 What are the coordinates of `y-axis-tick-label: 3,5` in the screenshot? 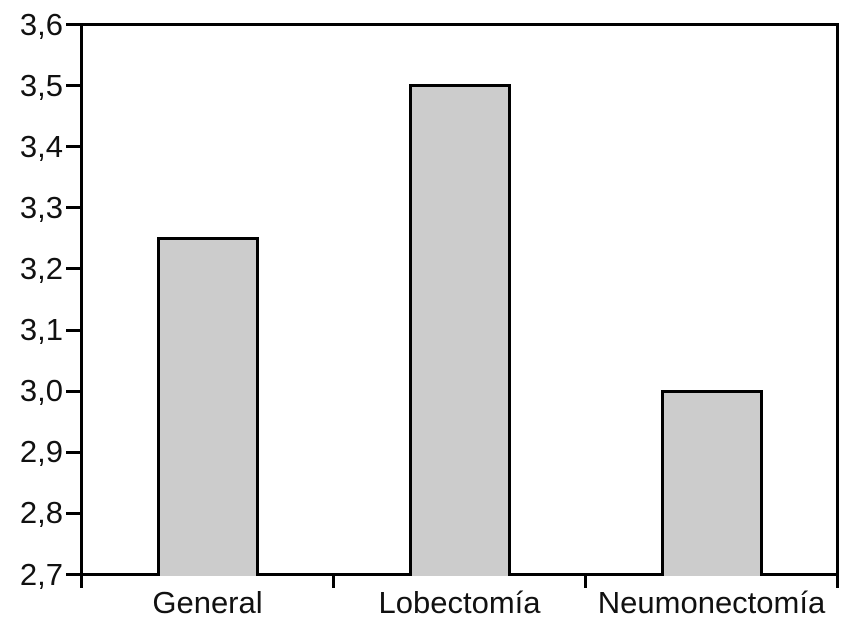 It's located at (41, 85).